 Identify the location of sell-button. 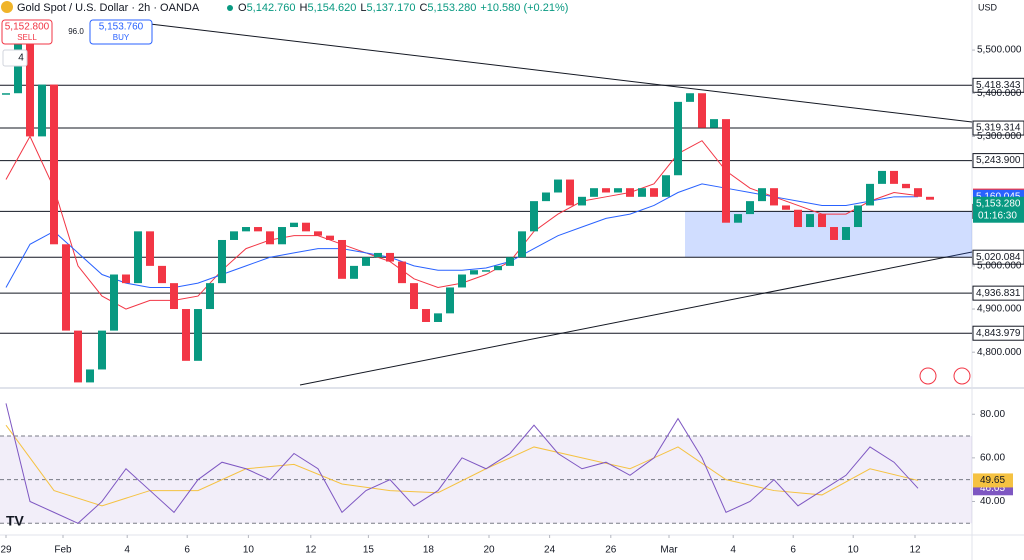
(27, 32).